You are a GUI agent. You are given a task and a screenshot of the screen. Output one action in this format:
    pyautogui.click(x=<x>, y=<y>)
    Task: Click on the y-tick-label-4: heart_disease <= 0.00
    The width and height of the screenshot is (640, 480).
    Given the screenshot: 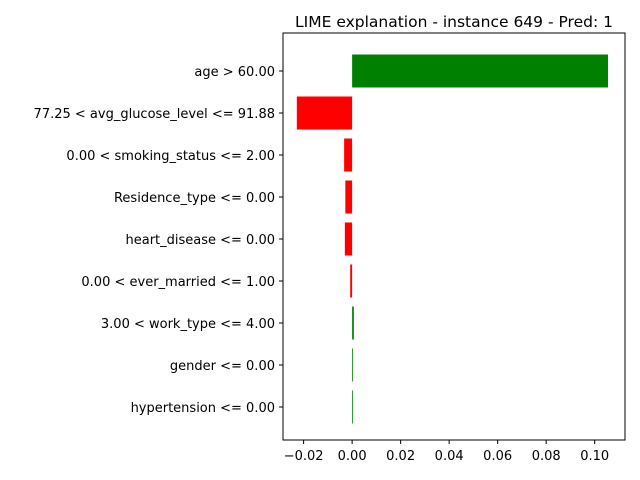 What is the action you would take?
    pyautogui.click(x=200, y=240)
    